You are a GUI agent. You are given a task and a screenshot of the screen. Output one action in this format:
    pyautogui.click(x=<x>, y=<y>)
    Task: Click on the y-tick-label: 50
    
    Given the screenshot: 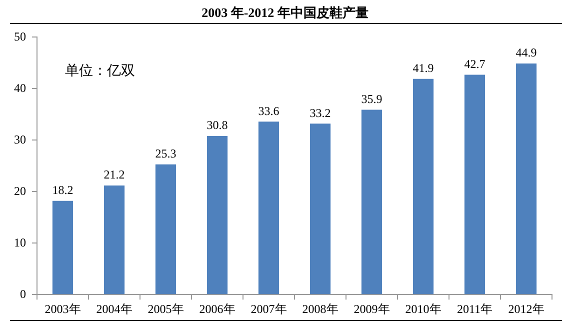 What is the action you would take?
    pyautogui.click(x=20, y=36)
    